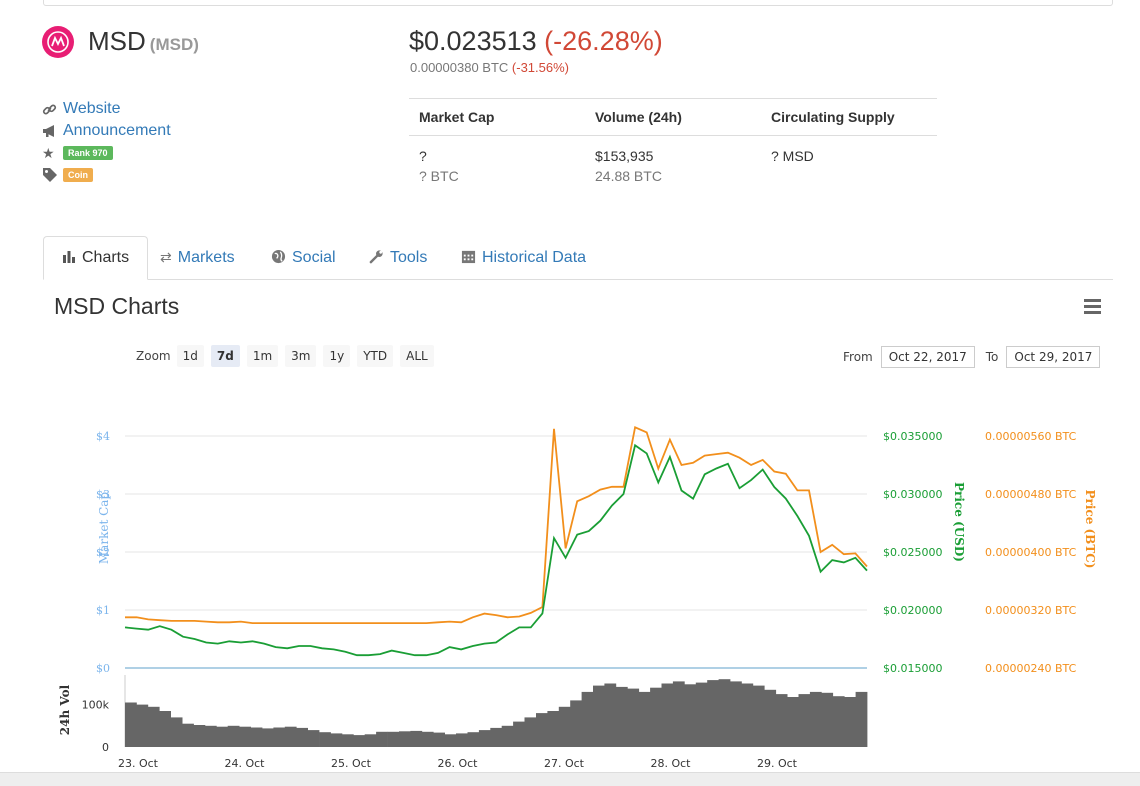 The width and height of the screenshot is (1140, 786). I want to click on btc-axis-tick: 0.00000400 BTC, so click(1031, 552).